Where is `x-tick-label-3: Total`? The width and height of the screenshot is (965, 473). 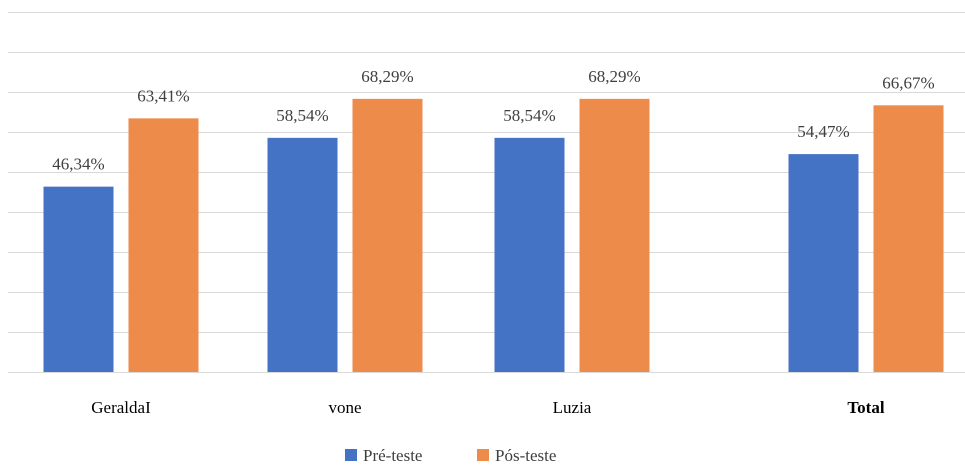 x-tick-label-3: Total is located at coordinates (865, 407).